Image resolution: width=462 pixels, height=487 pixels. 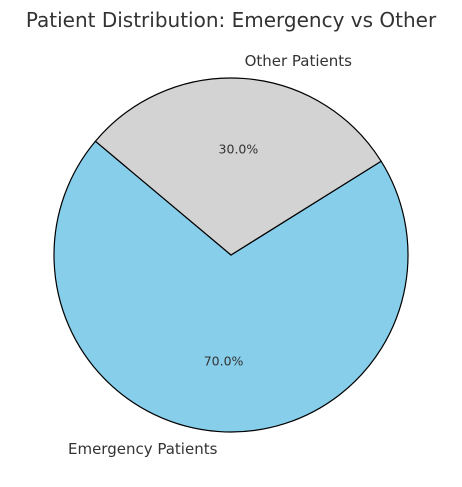 What do you see at coordinates (231, 20) in the screenshot?
I see `chart-title: Patient Distribution: Emergency vs Other` at bounding box center [231, 20].